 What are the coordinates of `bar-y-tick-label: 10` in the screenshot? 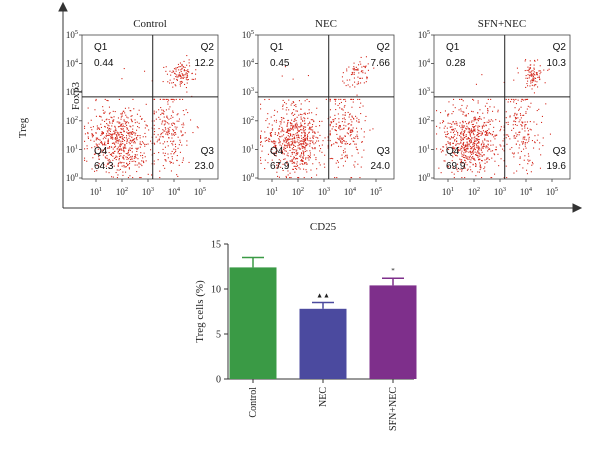 It's located at (216, 290).